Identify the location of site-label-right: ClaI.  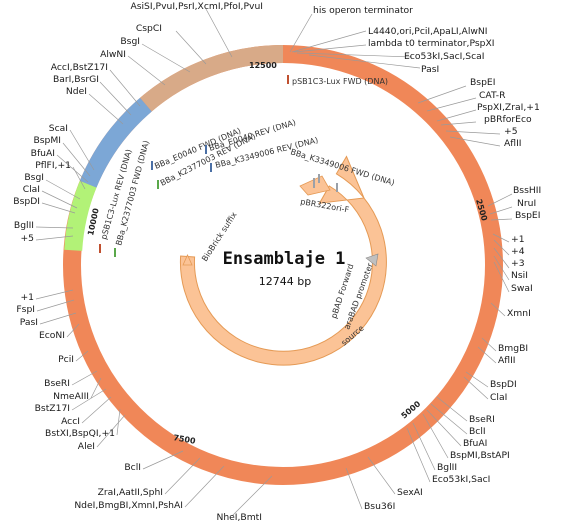
(498, 397).